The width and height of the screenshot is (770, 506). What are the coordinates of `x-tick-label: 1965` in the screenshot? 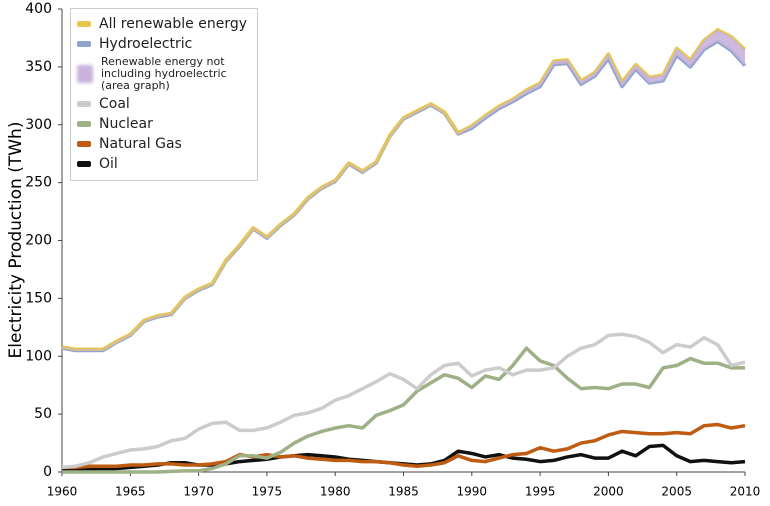 It's located at (130, 492).